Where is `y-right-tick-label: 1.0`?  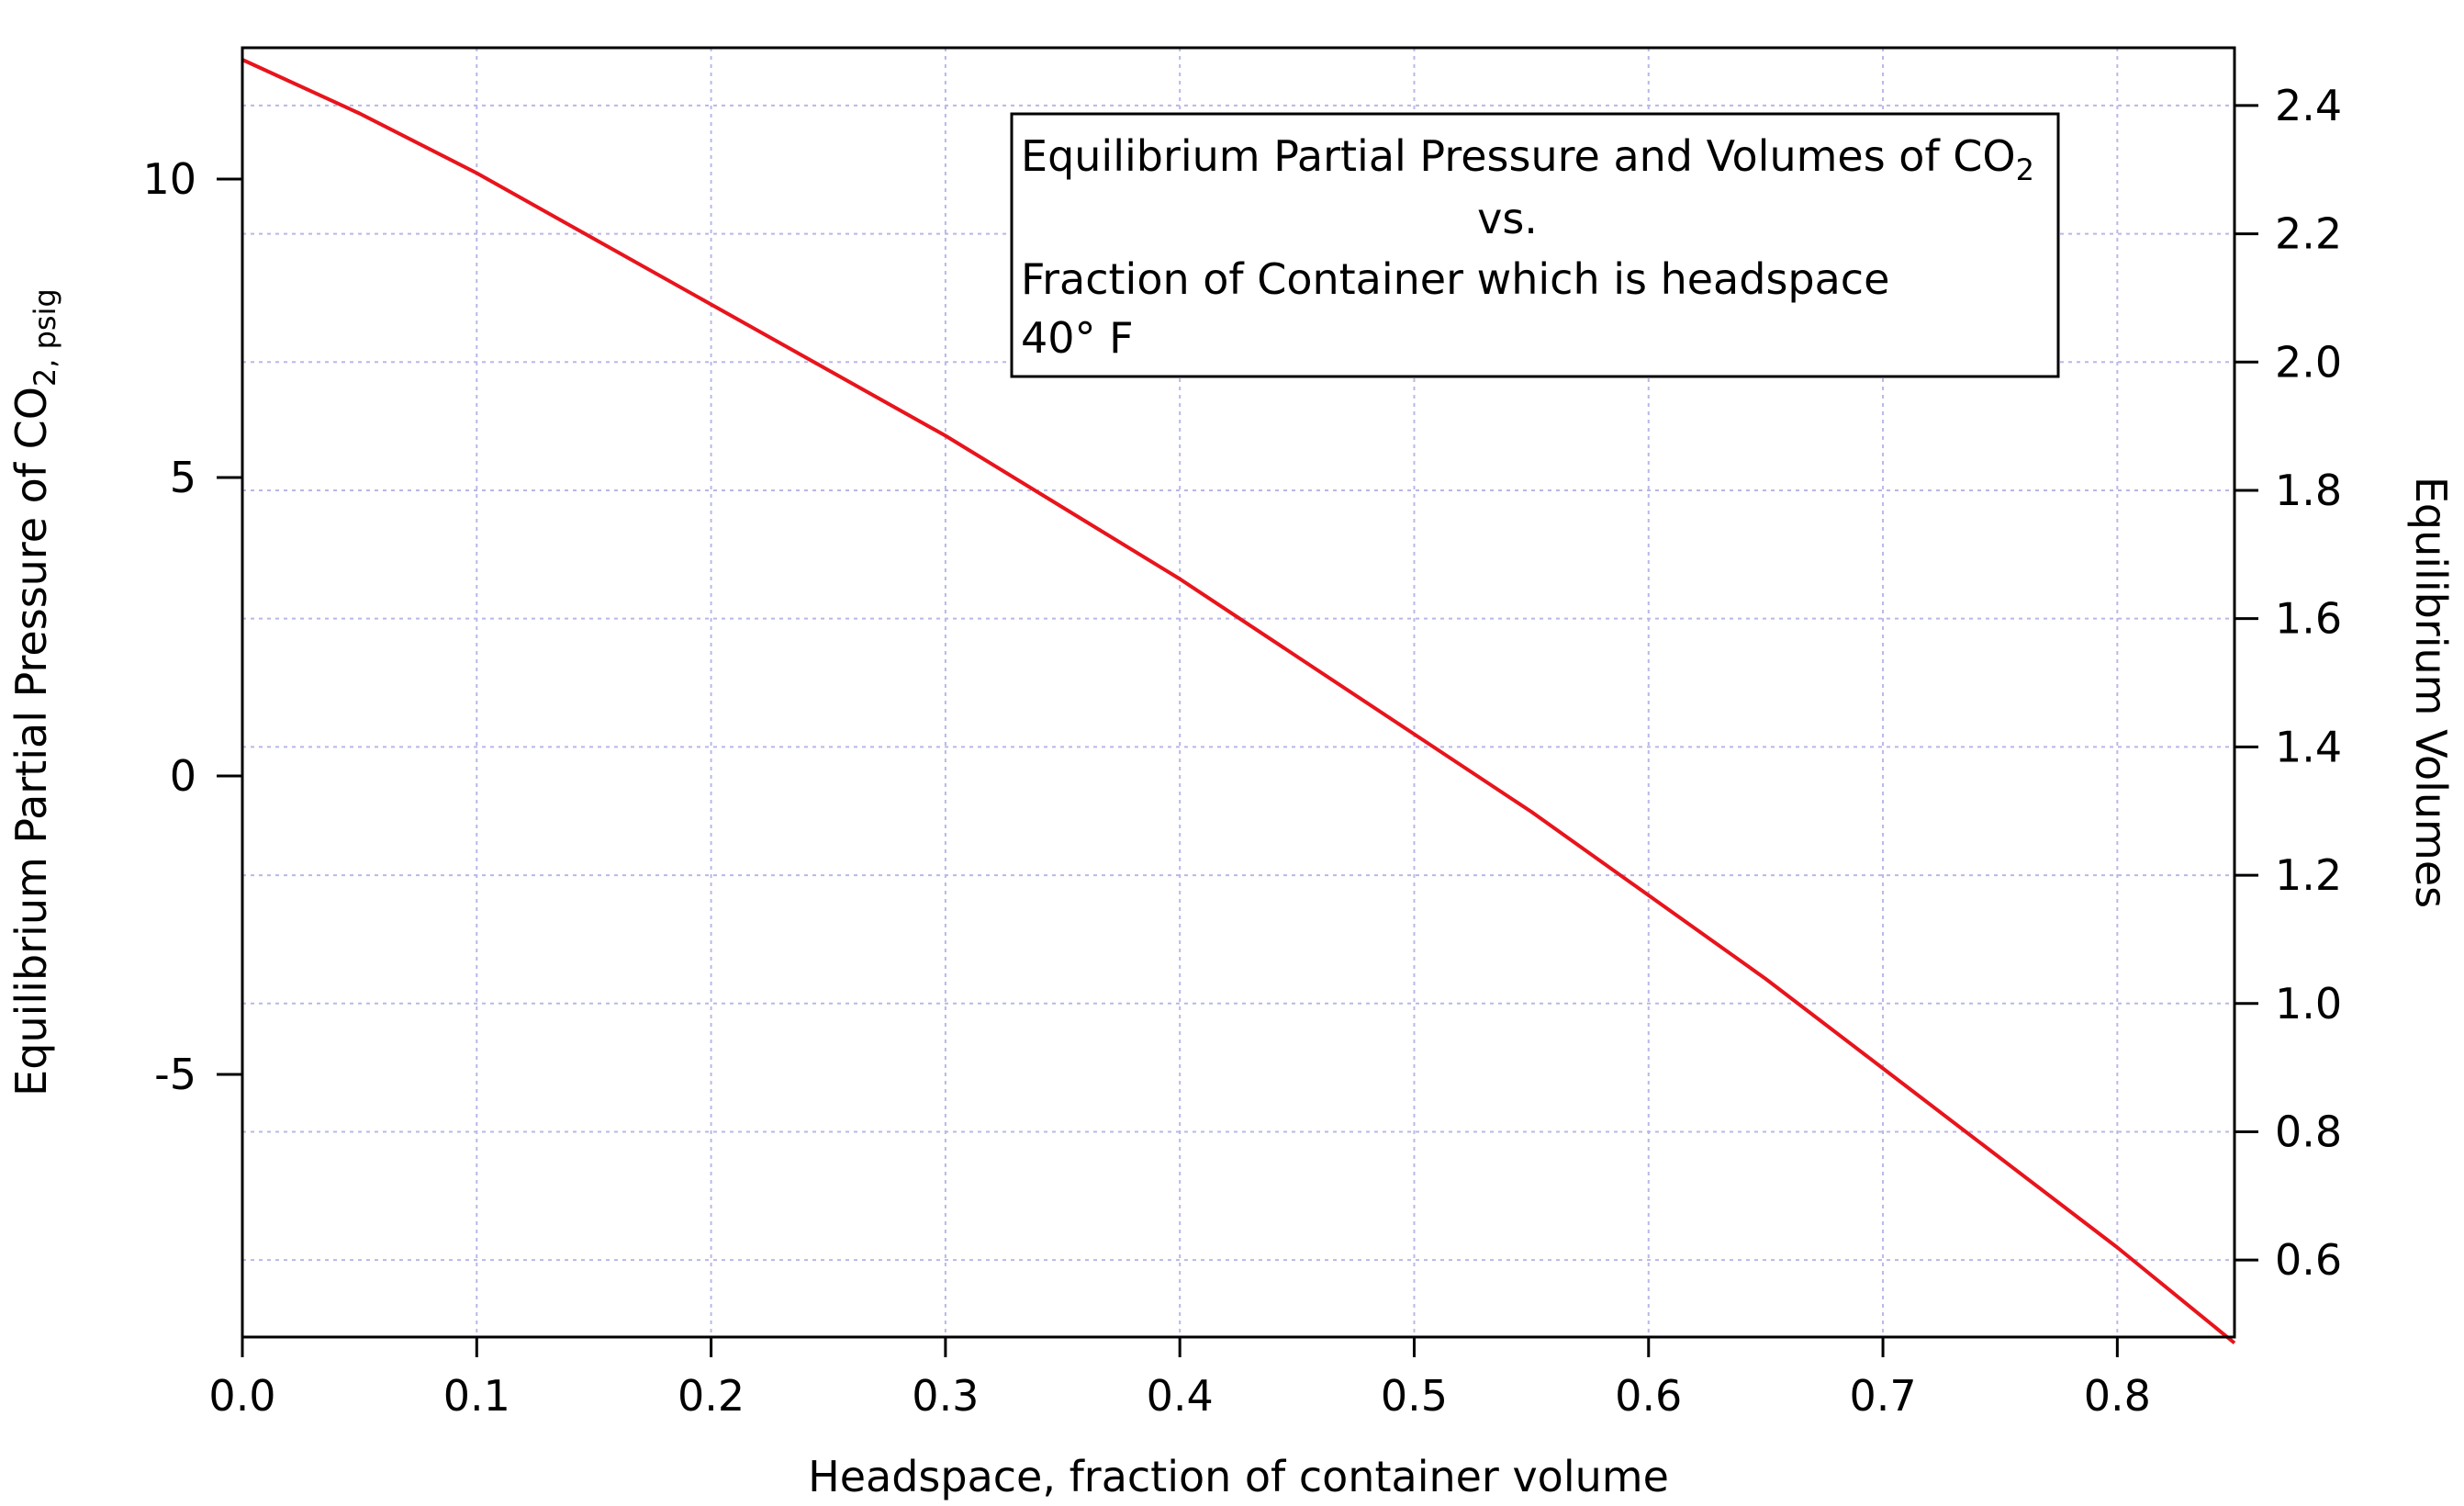 y-right-tick-label: 1.0 is located at coordinates (2308, 1003).